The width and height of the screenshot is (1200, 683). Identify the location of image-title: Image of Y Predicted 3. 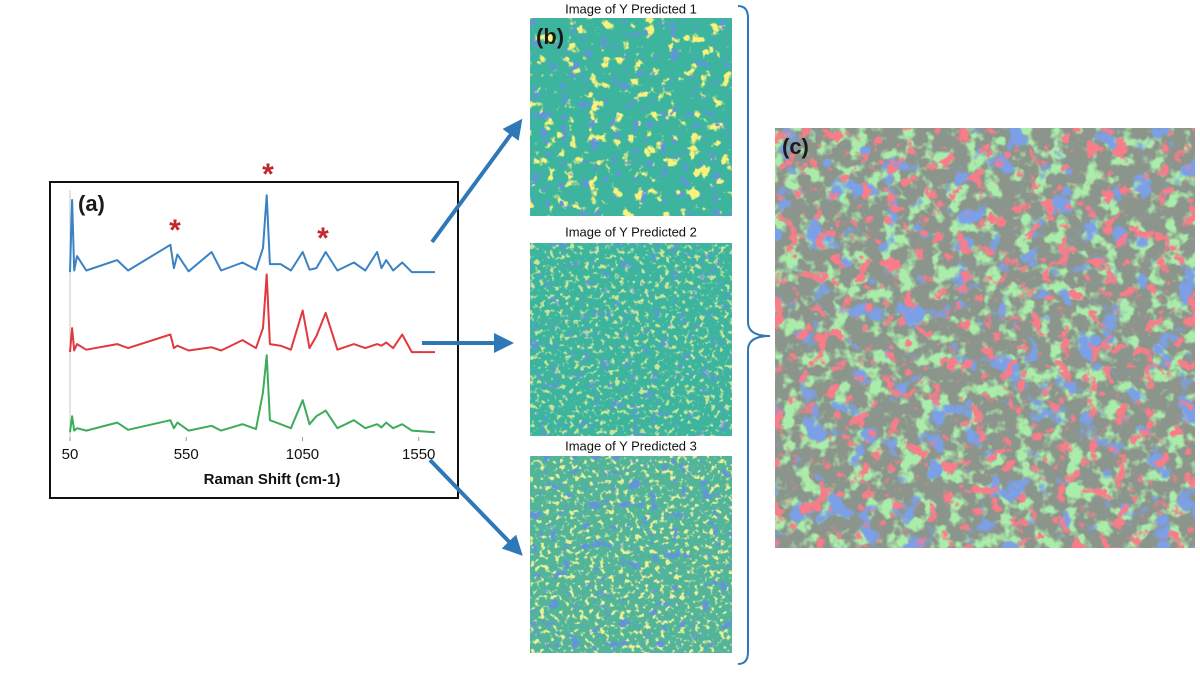
(631, 445).